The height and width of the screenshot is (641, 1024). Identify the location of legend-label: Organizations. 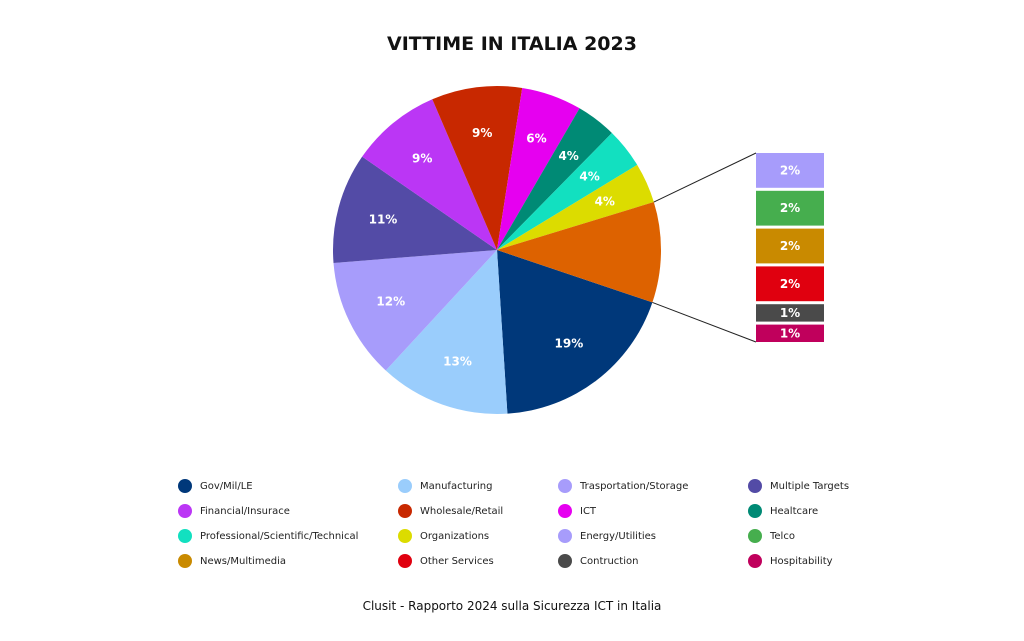
(455, 536).